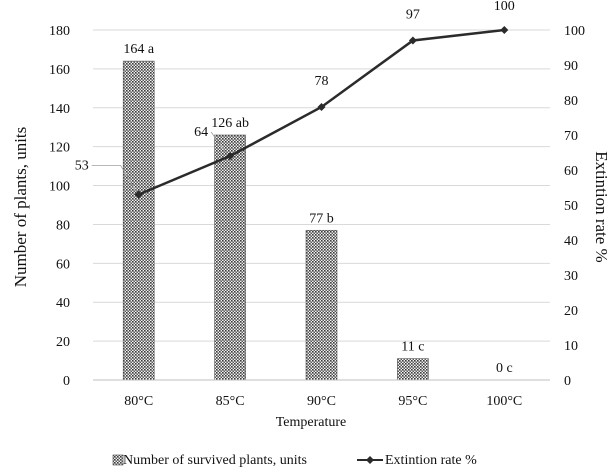 The image size is (611, 468). Describe the element at coordinates (59, 70) in the screenshot. I see `y-tick-label: 160` at that location.